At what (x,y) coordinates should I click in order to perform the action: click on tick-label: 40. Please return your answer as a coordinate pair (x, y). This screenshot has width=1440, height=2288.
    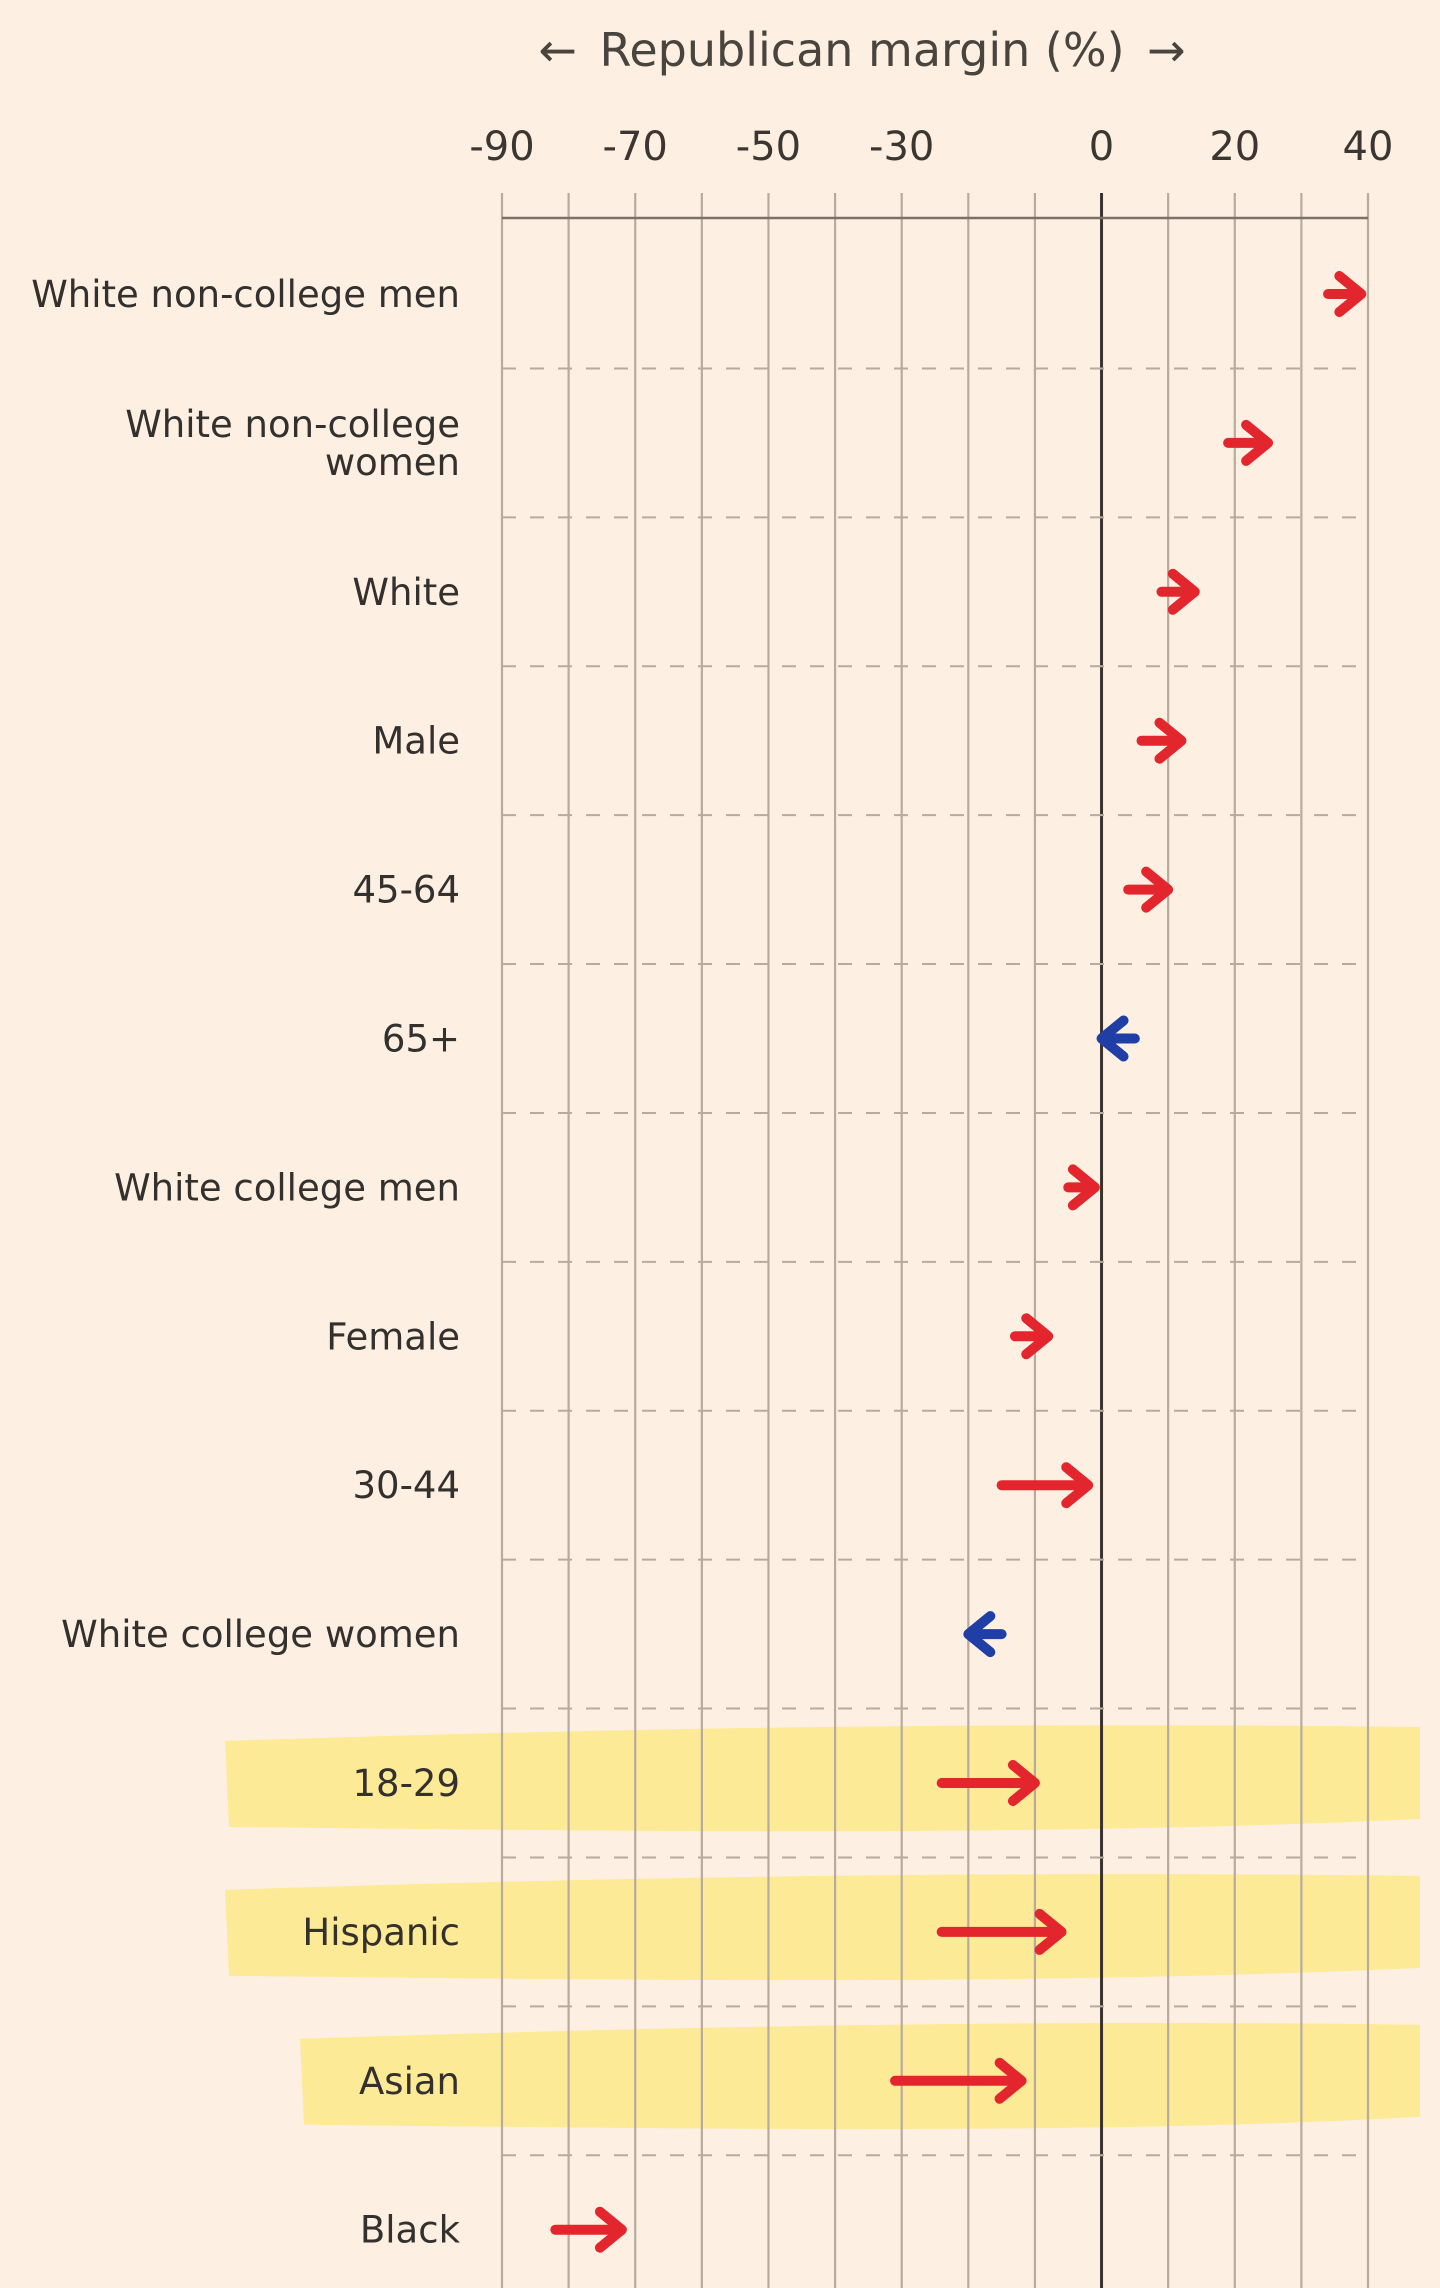
    Looking at the image, I should click on (1368, 147).